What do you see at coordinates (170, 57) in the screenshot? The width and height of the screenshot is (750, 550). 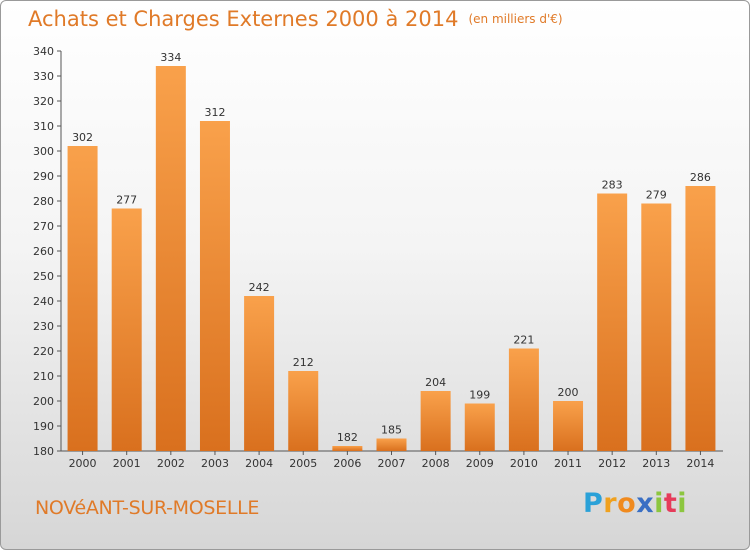 I see `bar-value-label: 334` at bounding box center [170, 57].